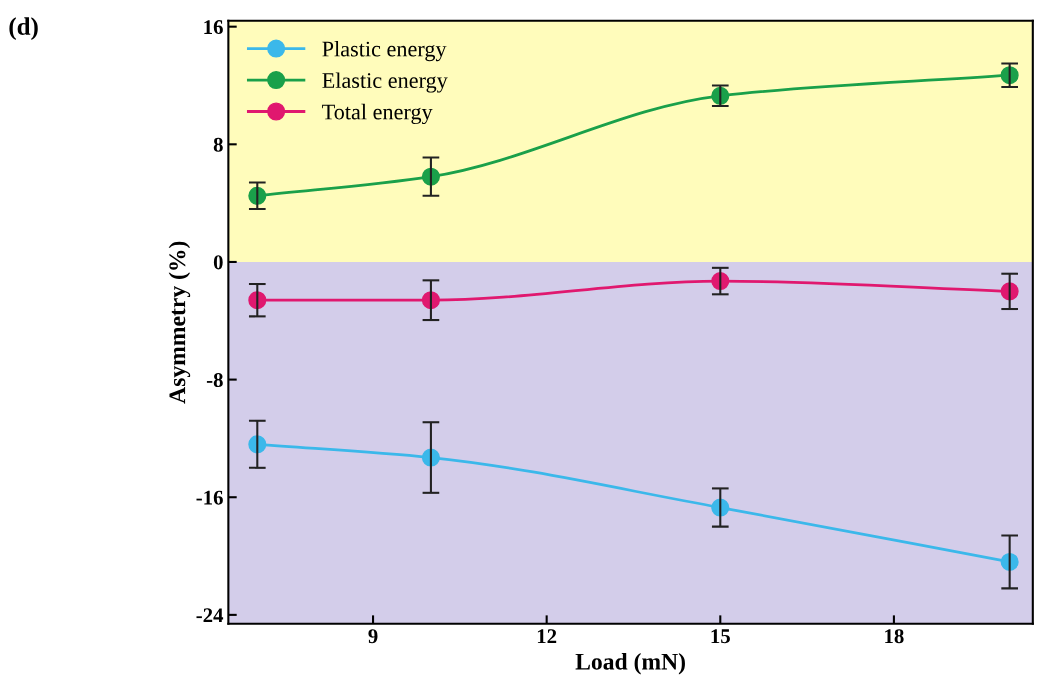  What do you see at coordinates (377, 114) in the screenshot?
I see `legend-label: Total energy` at bounding box center [377, 114].